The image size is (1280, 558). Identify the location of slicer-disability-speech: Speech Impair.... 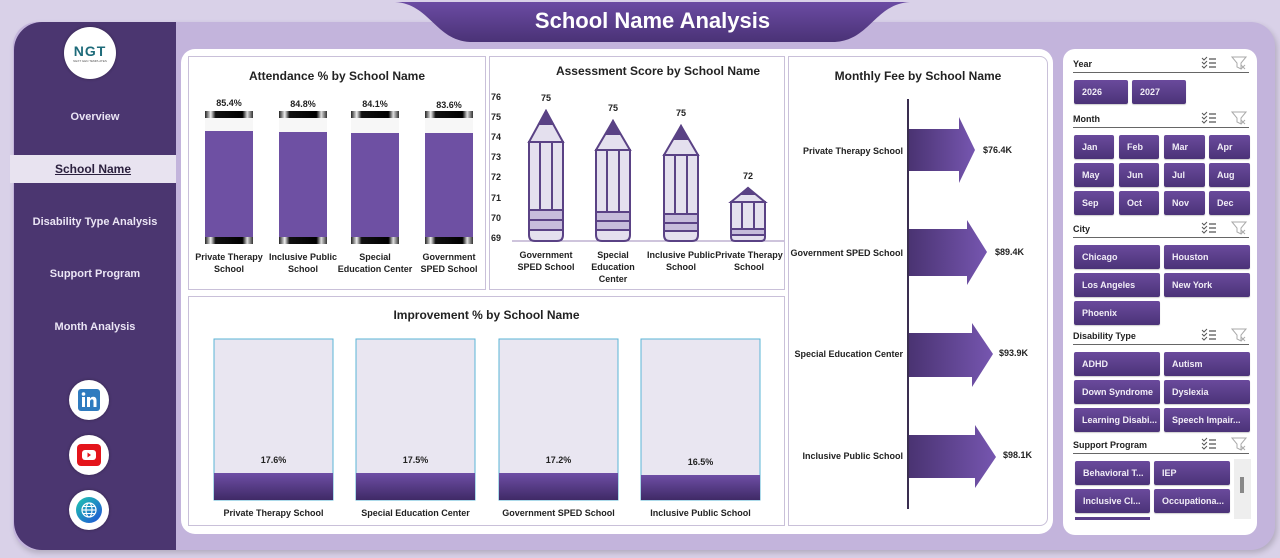
(1207, 420).